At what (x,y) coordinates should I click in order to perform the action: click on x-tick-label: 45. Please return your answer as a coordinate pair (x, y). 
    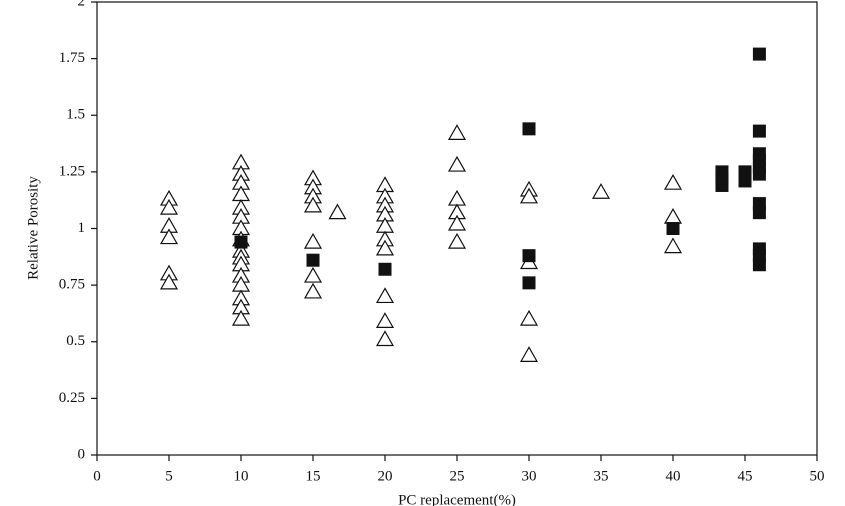
    Looking at the image, I should click on (745, 476).